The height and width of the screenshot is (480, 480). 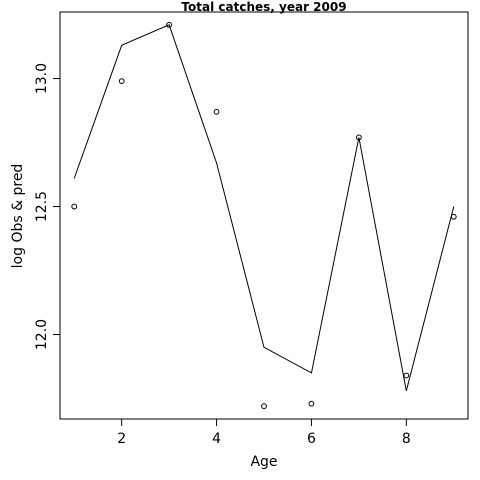 What do you see at coordinates (121, 439) in the screenshot?
I see `x-tick-label: 2` at bounding box center [121, 439].